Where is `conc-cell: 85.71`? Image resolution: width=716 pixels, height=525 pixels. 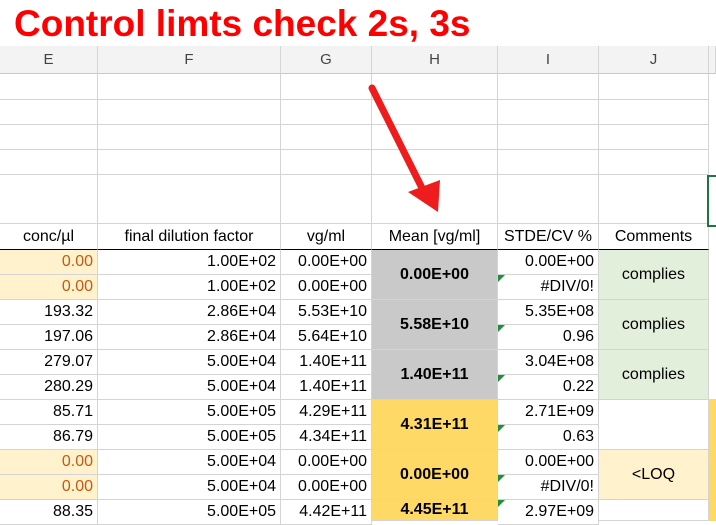 conc-cell: 85.71 is located at coordinates (49, 412).